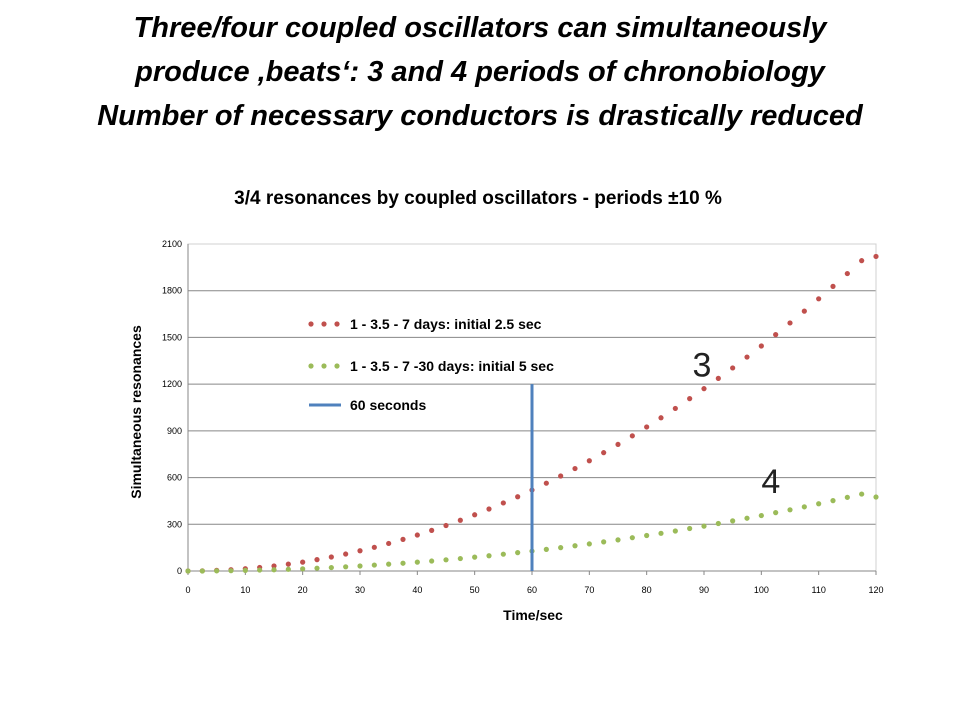  What do you see at coordinates (172, 244) in the screenshot?
I see `y-tick-label: 2100` at bounding box center [172, 244].